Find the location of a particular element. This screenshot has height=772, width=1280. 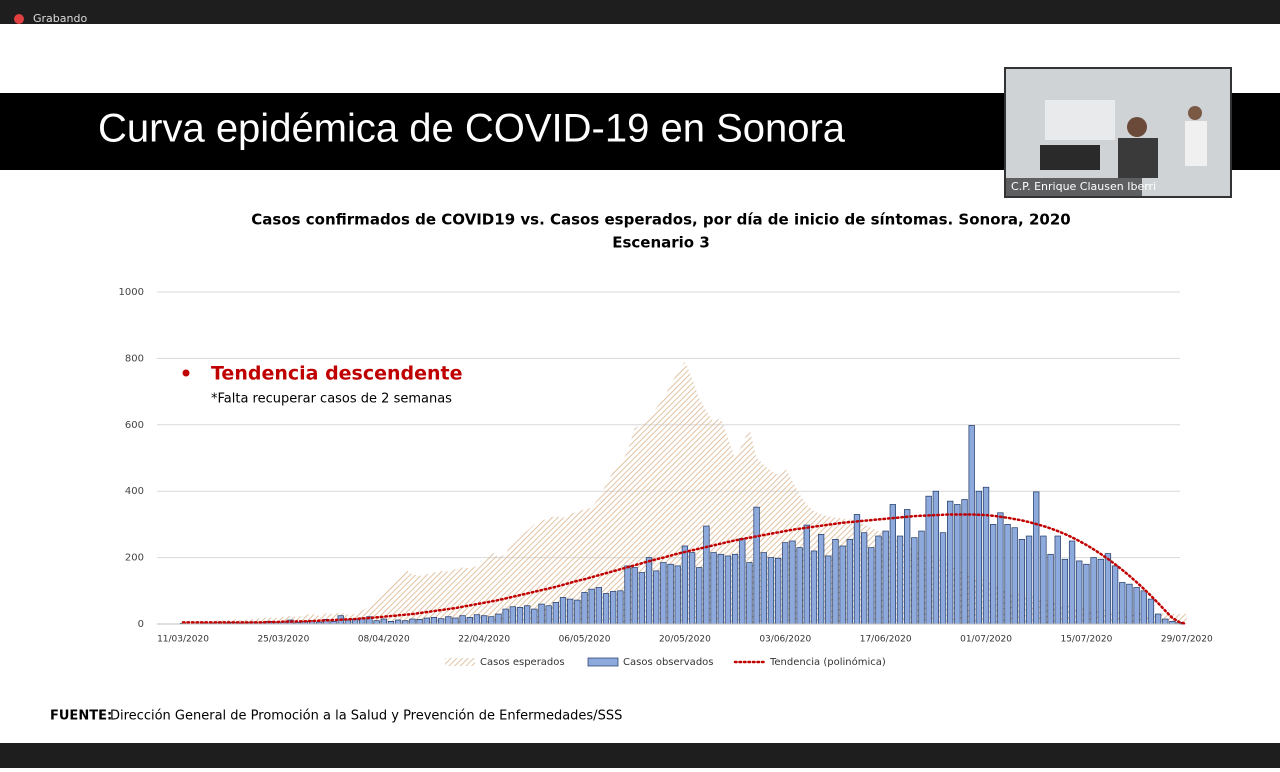

top-bar is located at coordinates (640, 12).